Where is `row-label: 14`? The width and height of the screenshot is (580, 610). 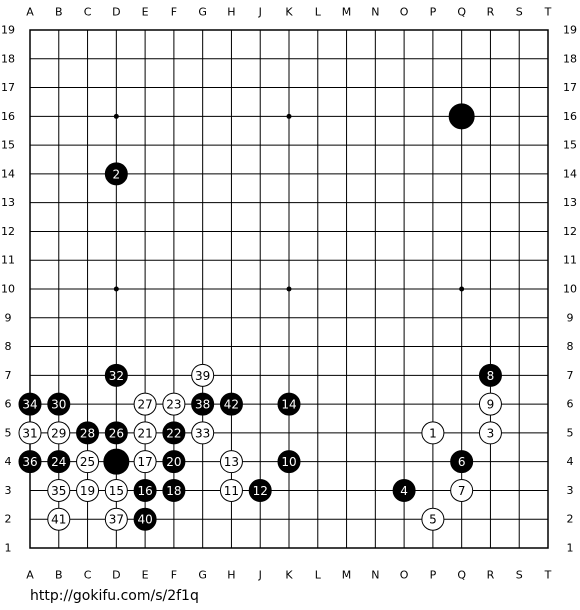
row-label: 14 is located at coordinates (570, 173).